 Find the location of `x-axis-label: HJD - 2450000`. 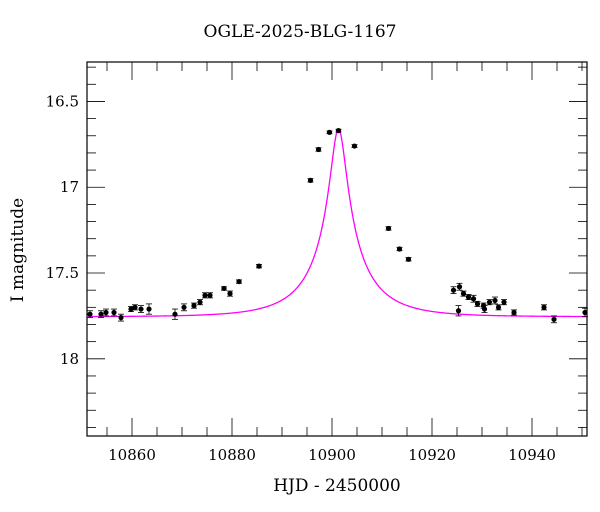

x-axis-label: HJD - 2450000 is located at coordinates (337, 486).